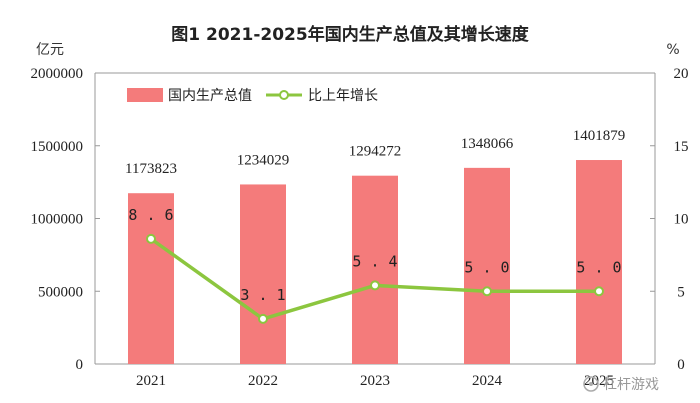 This screenshot has height=403, width=700. I want to click on legend-line-label: 比上年增长, so click(343, 96).